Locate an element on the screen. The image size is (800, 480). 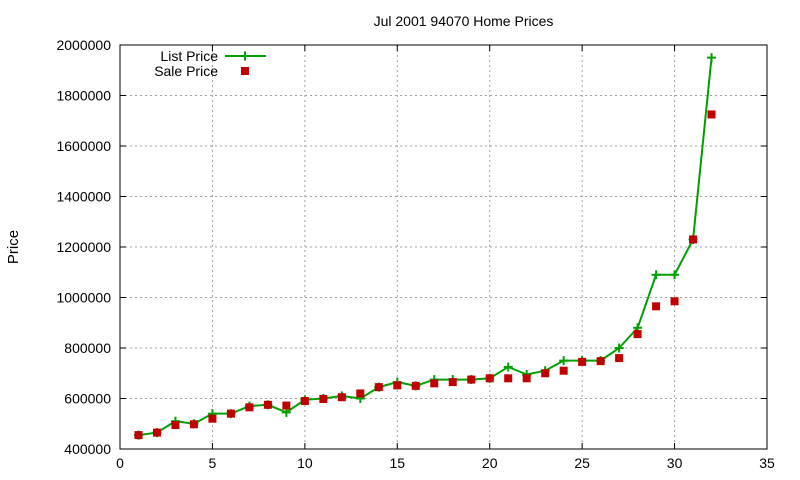
legend-plus-marker is located at coordinates (245, 56).